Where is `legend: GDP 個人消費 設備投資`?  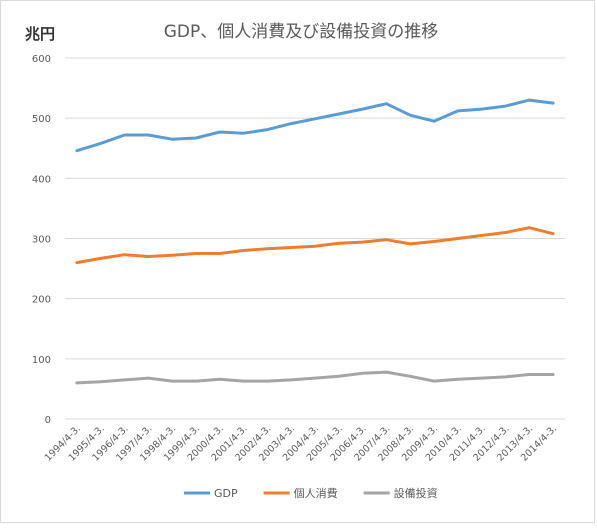 legend: GDP 個人消費 設備投資 is located at coordinates (311, 493).